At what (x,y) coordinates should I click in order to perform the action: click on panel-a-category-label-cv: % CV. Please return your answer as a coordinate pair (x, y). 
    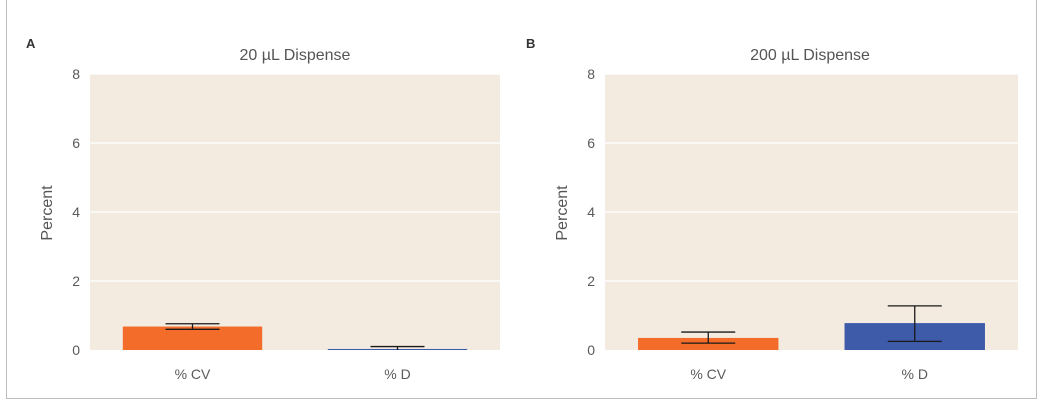
    Looking at the image, I should click on (193, 374).